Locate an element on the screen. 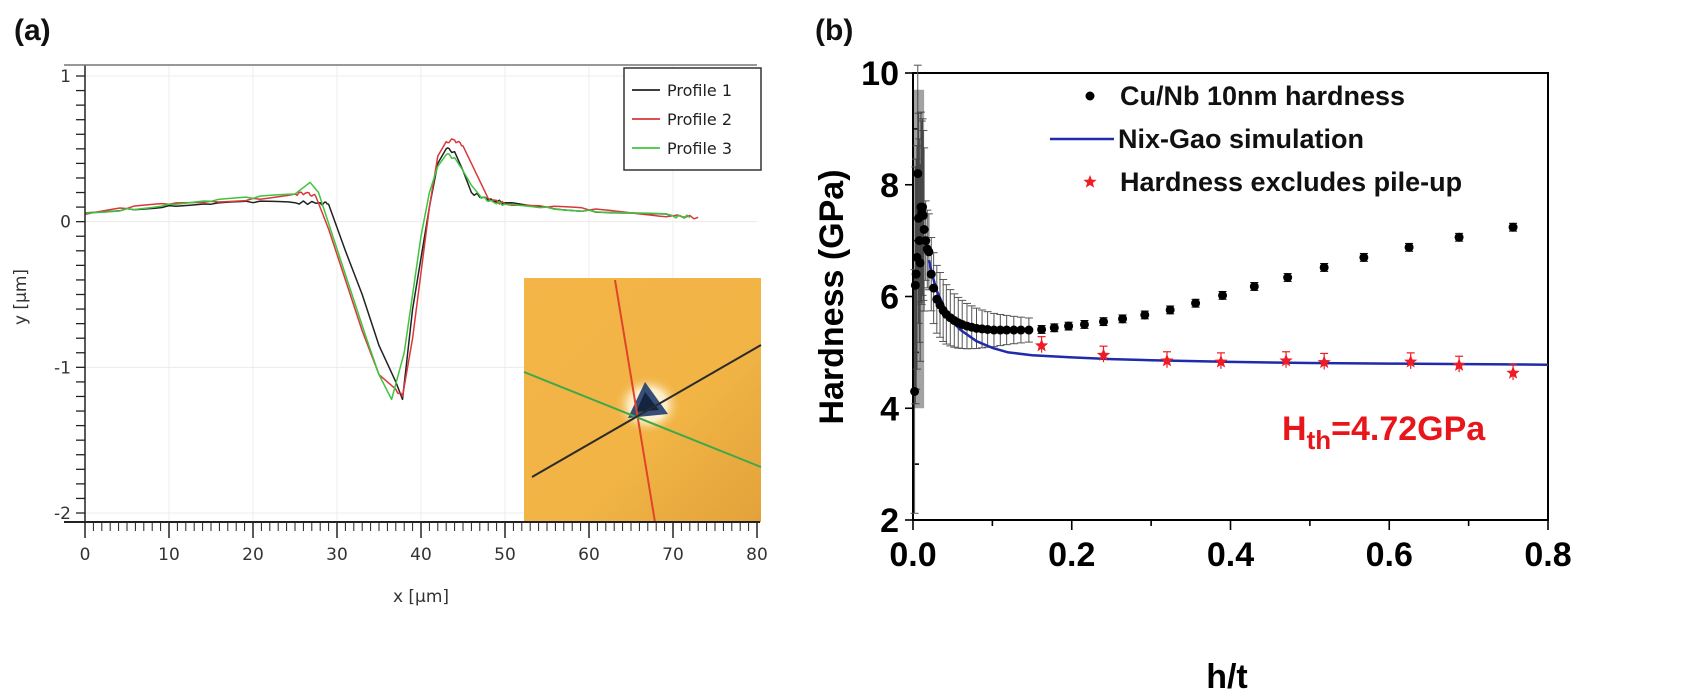 Image resolution: width=1704 pixels, height=698 pixels. legend-label-pileup: Hardness excludes pile-up is located at coordinates (1291, 182).